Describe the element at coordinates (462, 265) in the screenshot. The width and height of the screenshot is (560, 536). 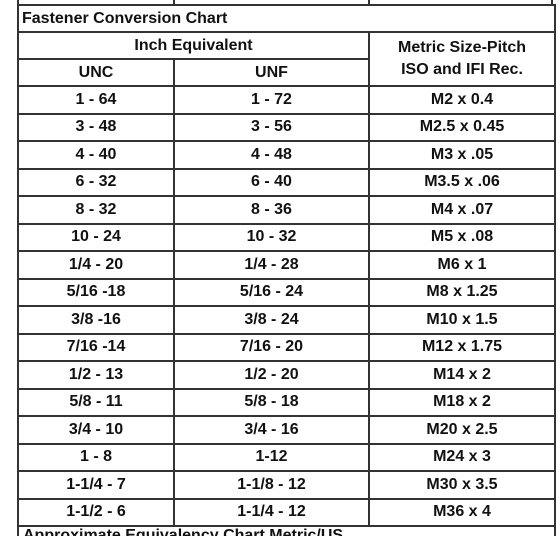
I see `cell: M6 x 1` at that location.